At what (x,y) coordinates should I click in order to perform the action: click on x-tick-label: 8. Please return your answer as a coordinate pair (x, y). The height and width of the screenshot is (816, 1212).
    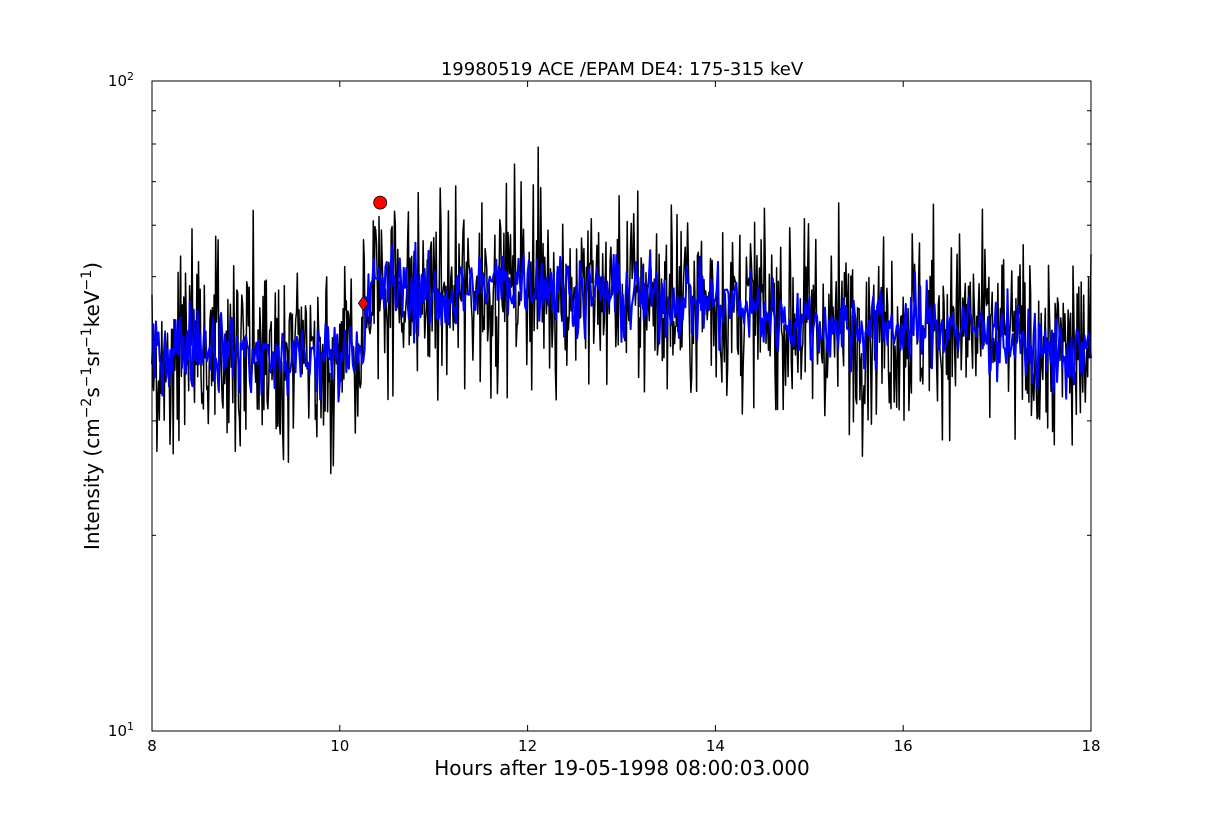
    Looking at the image, I should click on (152, 746).